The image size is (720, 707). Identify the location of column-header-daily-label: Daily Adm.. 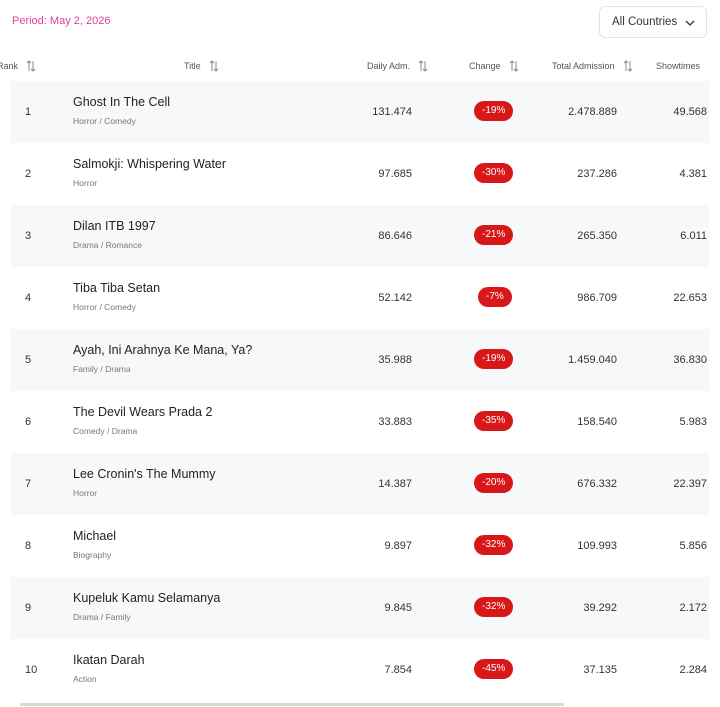
(389, 66).